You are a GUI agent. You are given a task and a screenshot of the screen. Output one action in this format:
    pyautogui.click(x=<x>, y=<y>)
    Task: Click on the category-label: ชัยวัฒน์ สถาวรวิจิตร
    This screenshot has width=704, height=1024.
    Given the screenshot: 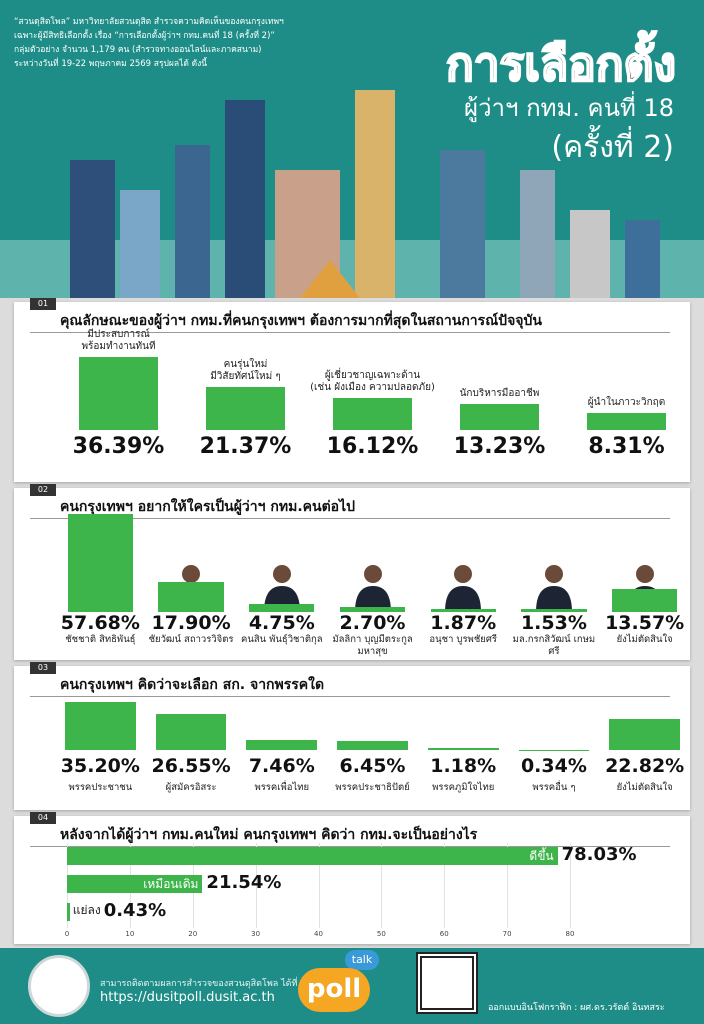 What is the action you would take?
    pyautogui.click(x=191, y=639)
    